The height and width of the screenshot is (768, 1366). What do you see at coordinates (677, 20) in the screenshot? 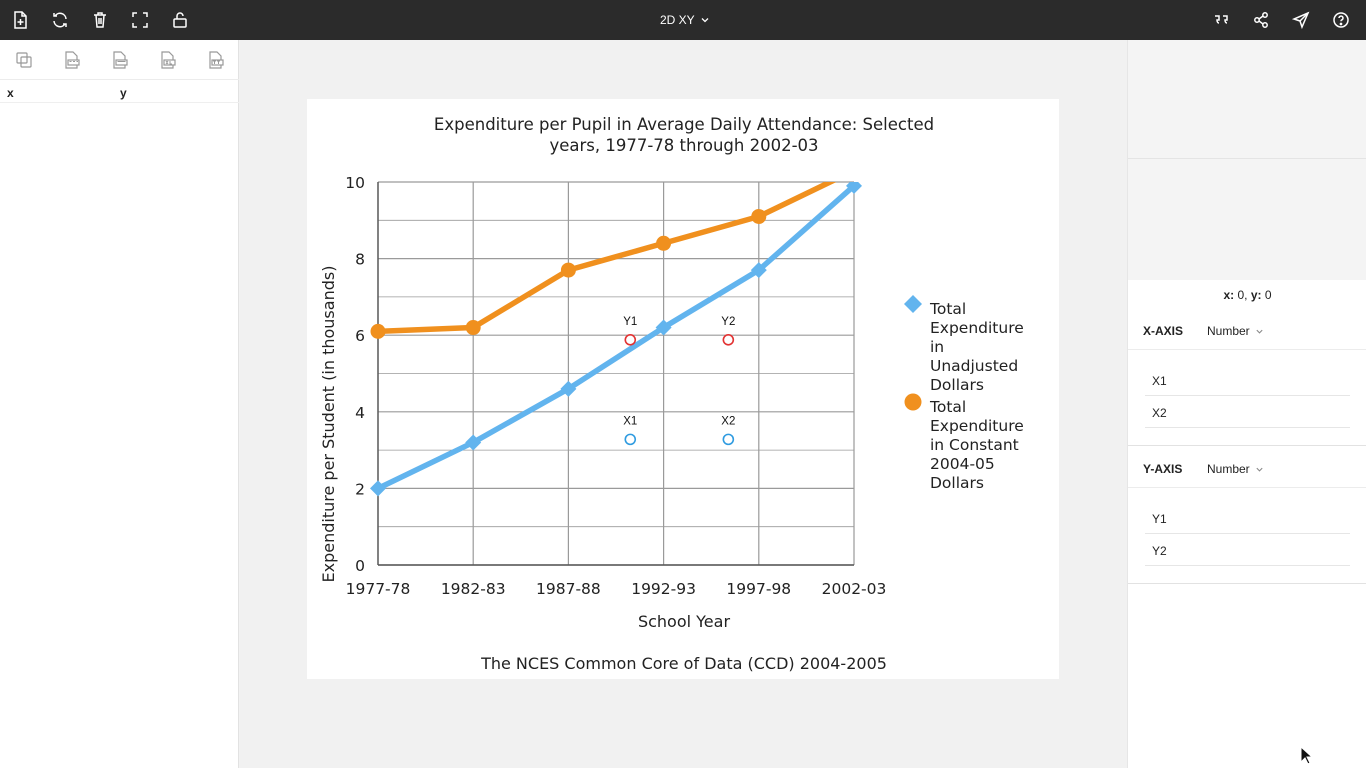
I see `mode-label: 2D XY` at bounding box center [677, 20].